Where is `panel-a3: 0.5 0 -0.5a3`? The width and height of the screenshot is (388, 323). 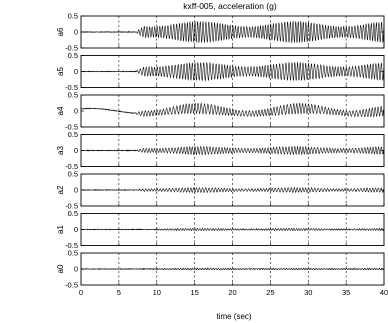 panel-a3: 0.5 0 -0.5a3 is located at coordinates (220, 150).